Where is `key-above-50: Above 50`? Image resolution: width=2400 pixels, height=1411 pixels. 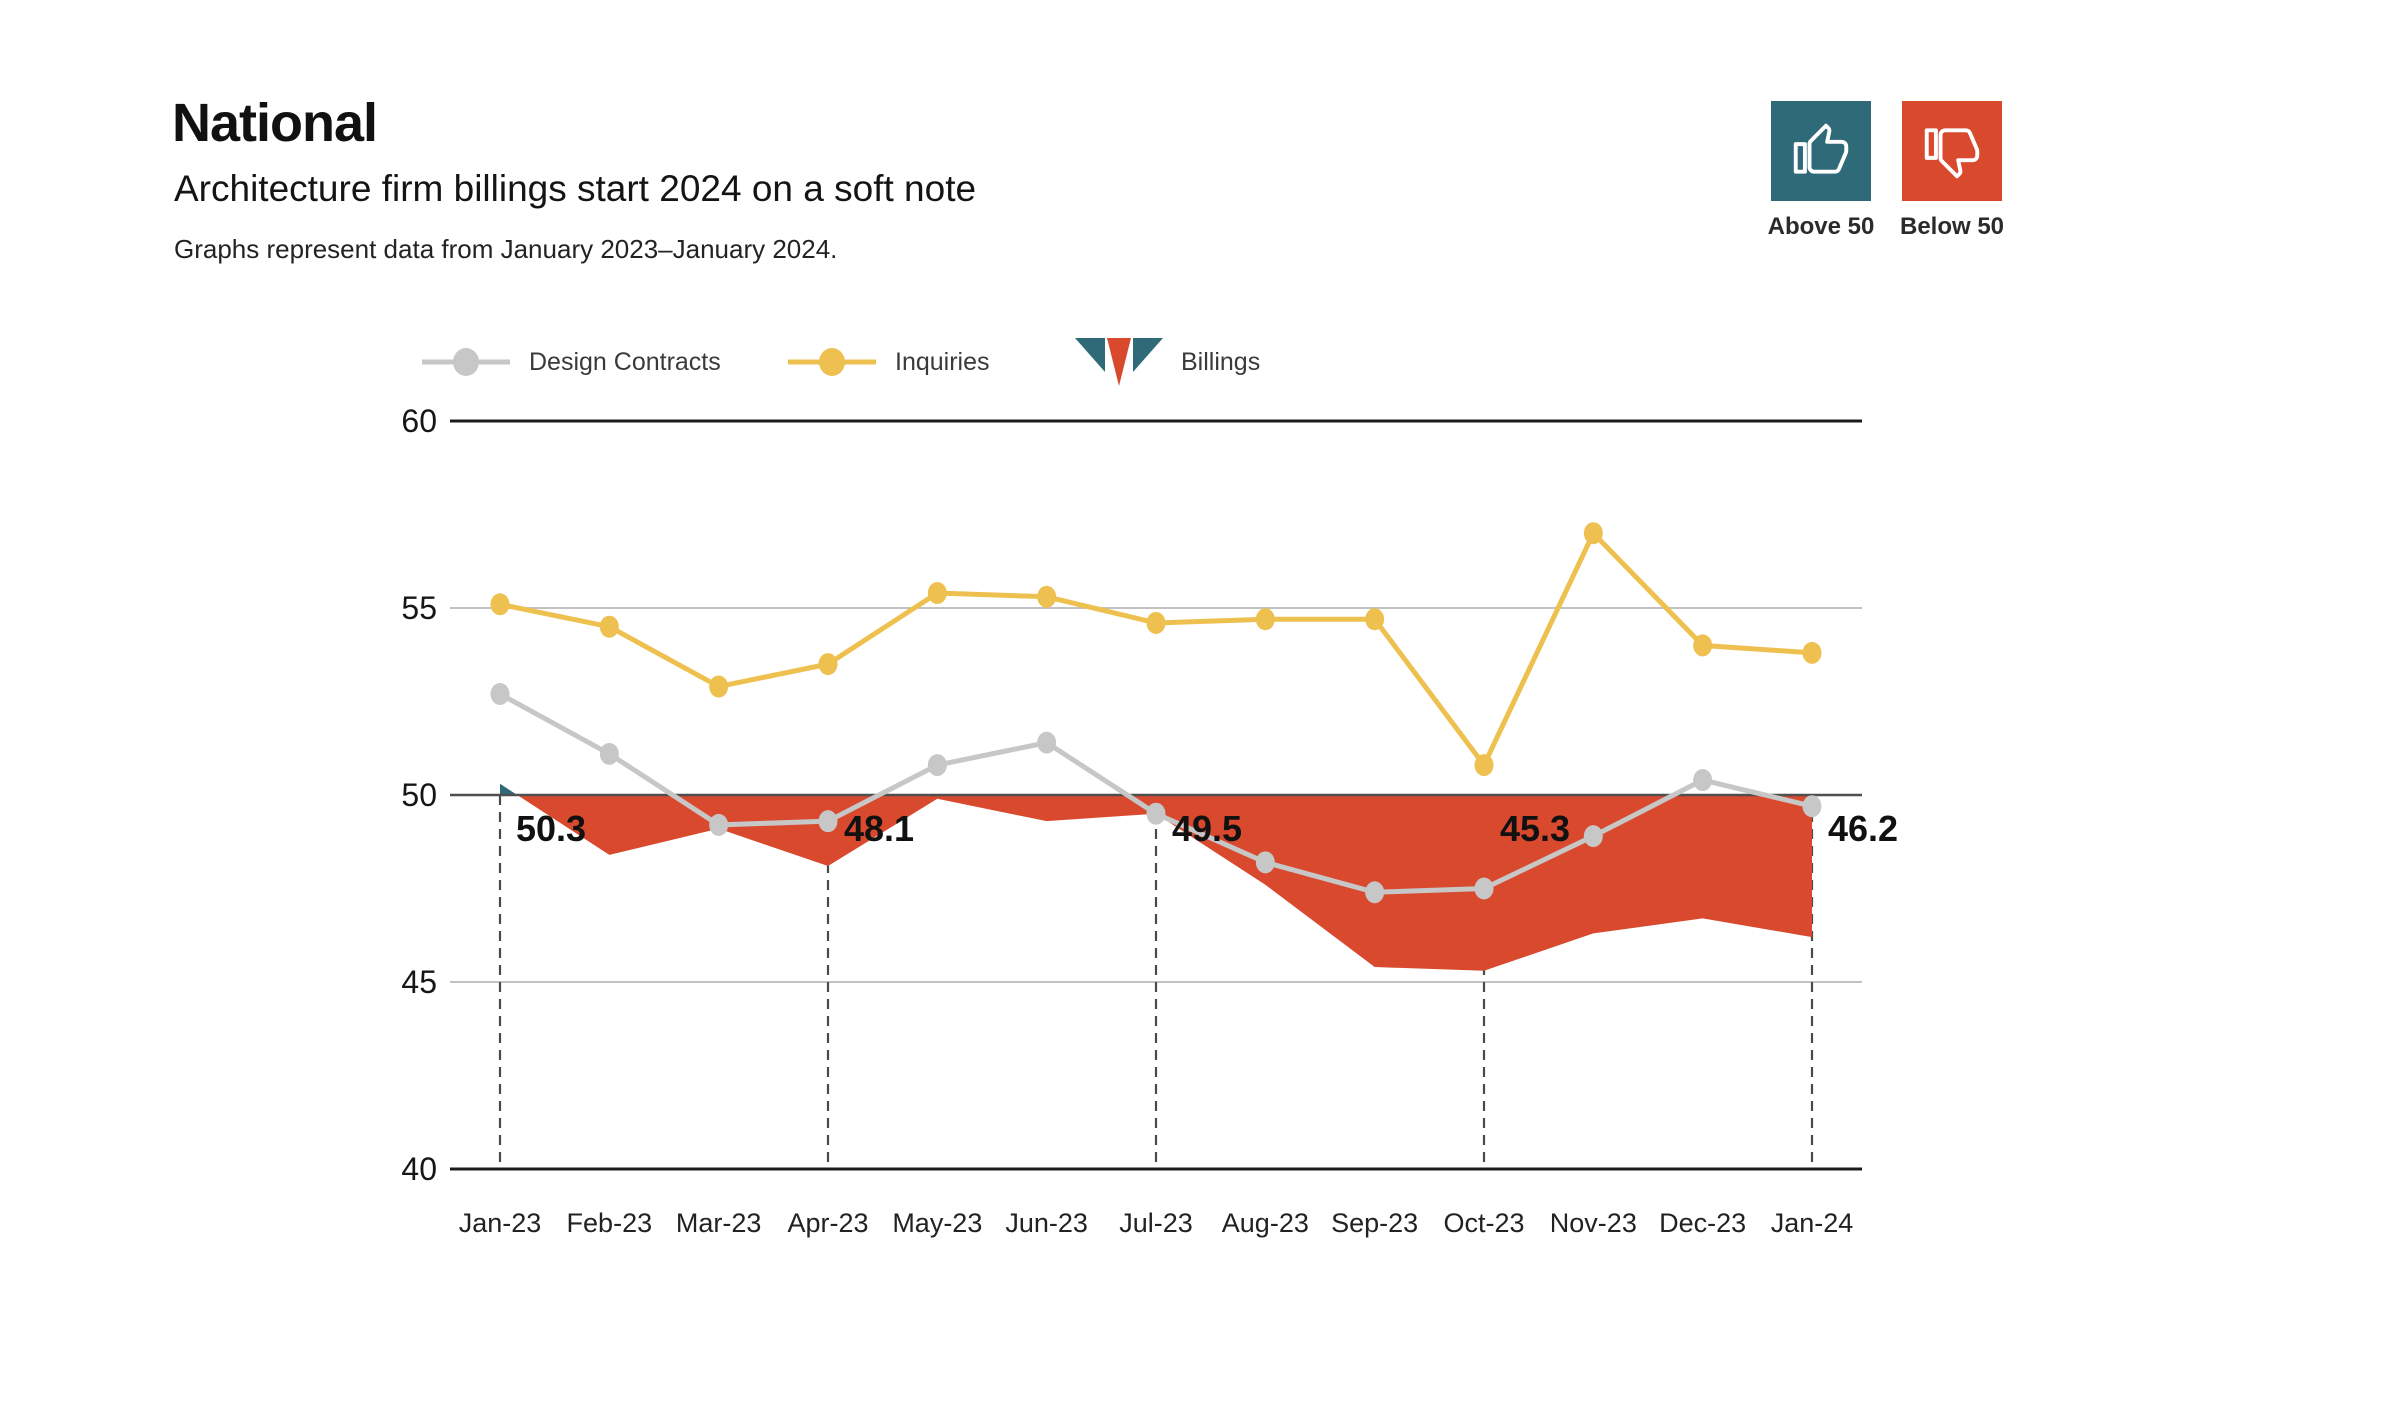
key-above-50: Above 50 is located at coordinates (1821, 171).